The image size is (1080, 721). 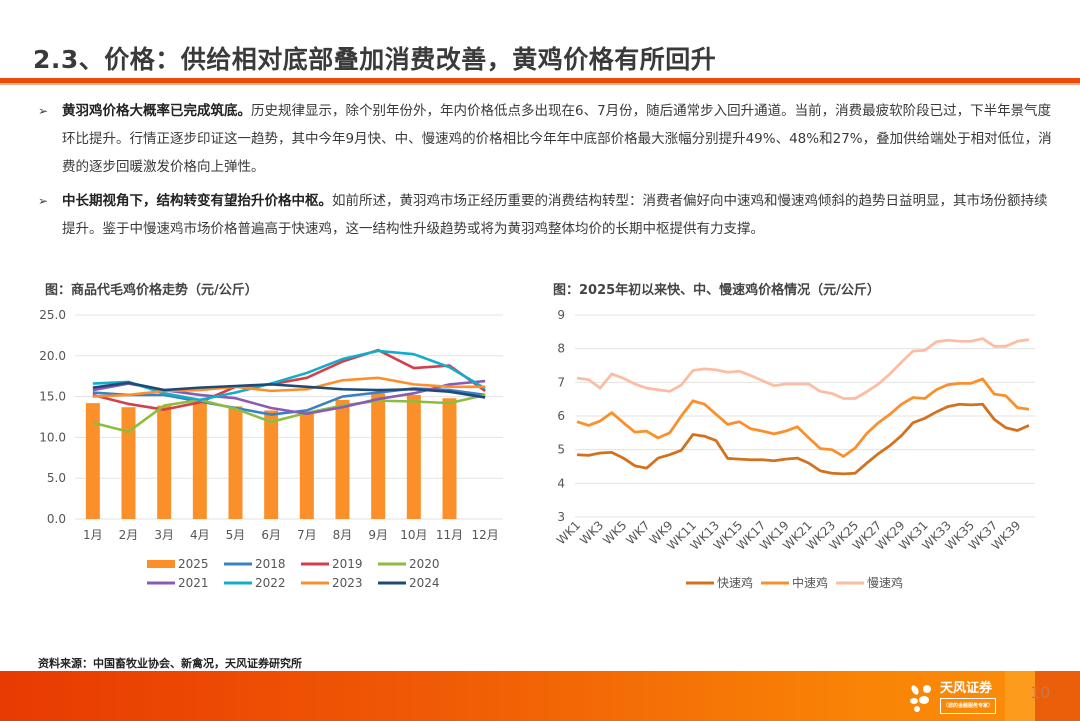 What do you see at coordinates (424, 564) in the screenshot?
I see `legend-label: 2020` at bounding box center [424, 564].